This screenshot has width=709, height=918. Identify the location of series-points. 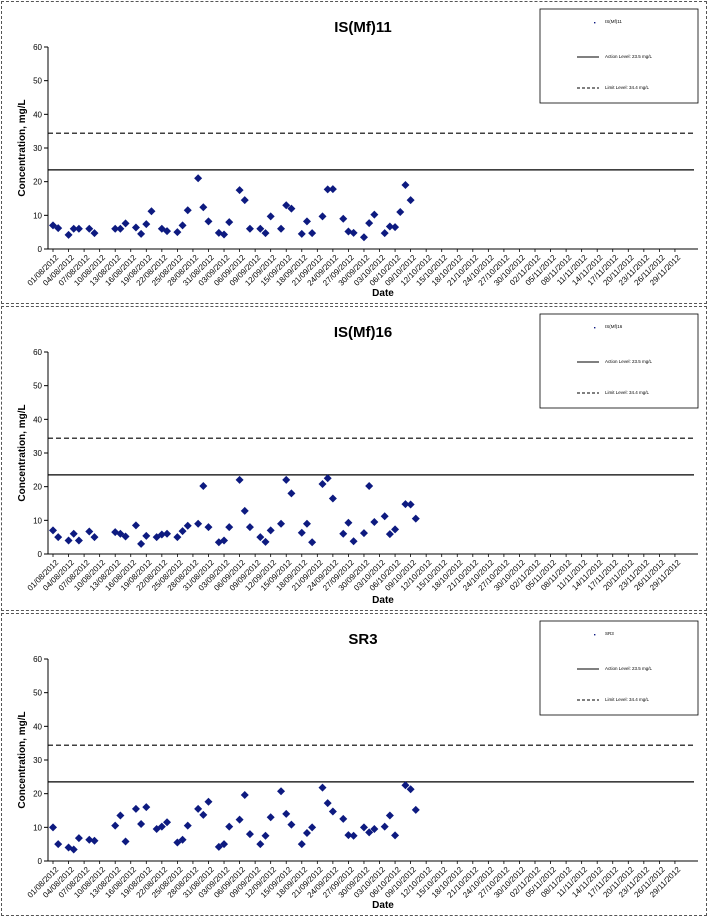
(234, 511).